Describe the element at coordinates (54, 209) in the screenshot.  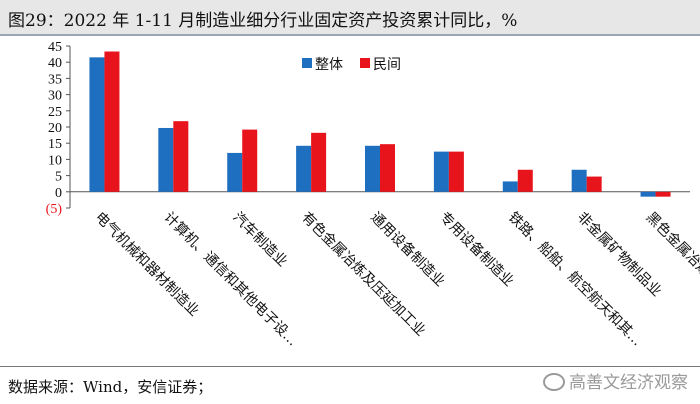
I see `y-tick-label: (5)` at that location.